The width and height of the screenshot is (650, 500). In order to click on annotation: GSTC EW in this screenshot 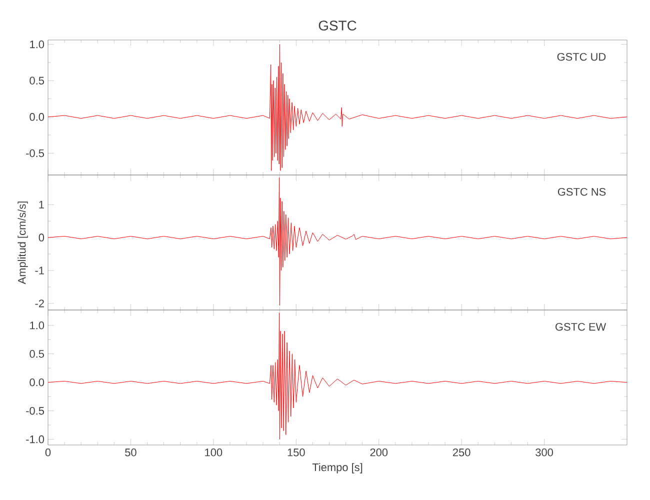, I will do `click(581, 326)`.